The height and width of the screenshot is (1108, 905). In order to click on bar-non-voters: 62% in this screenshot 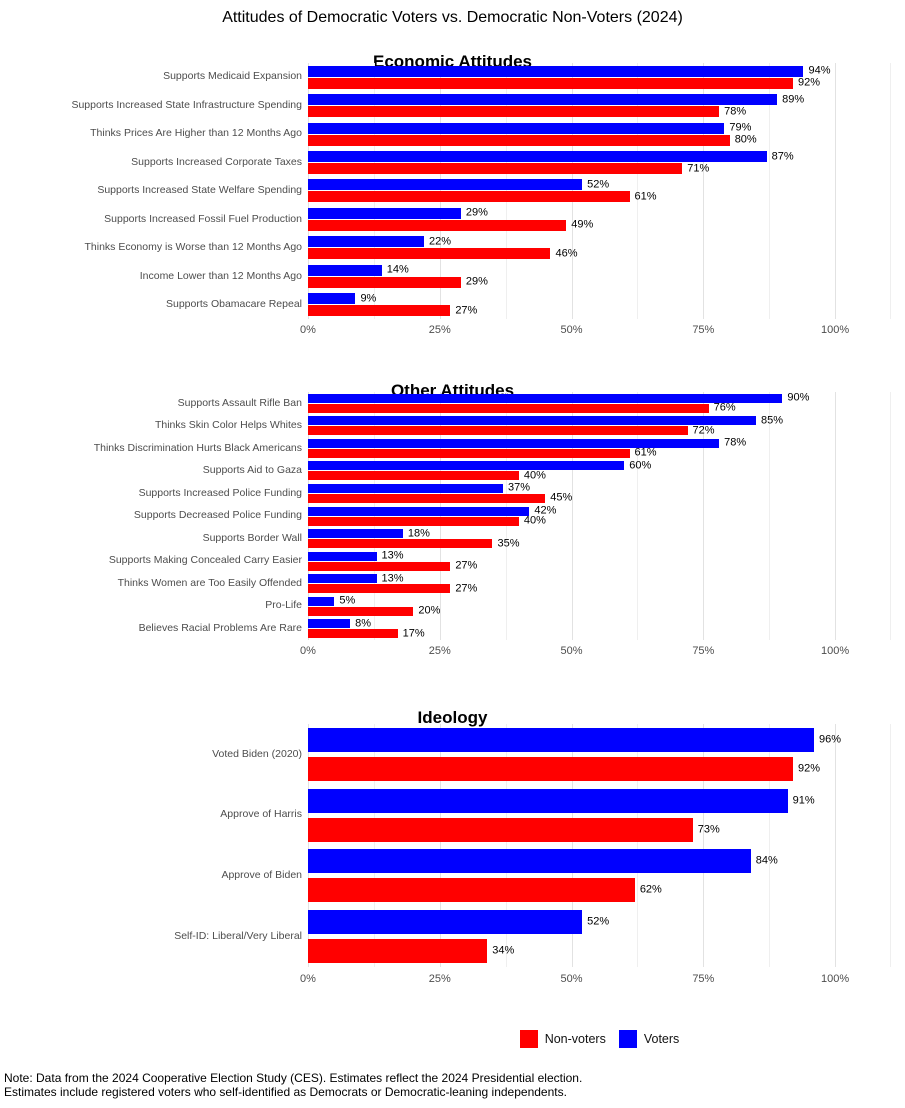, I will do `click(485, 890)`.